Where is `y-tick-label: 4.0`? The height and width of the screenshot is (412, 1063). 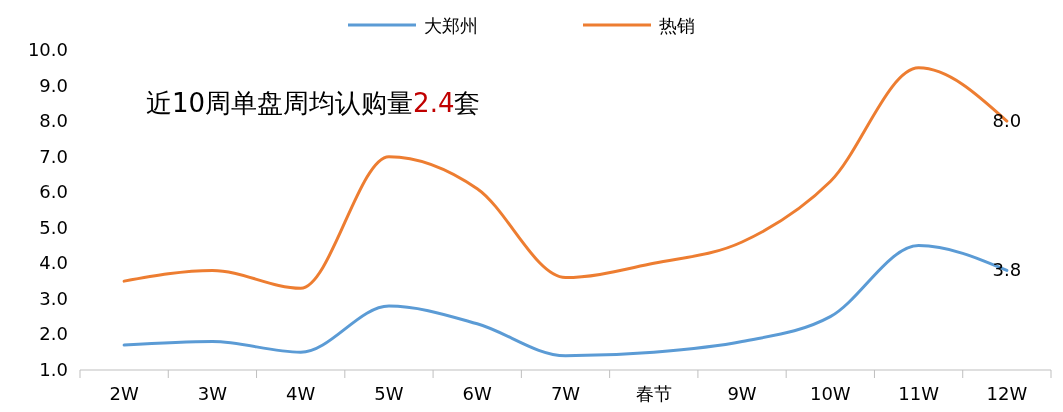
y-tick-label: 4.0 is located at coordinates (53, 263).